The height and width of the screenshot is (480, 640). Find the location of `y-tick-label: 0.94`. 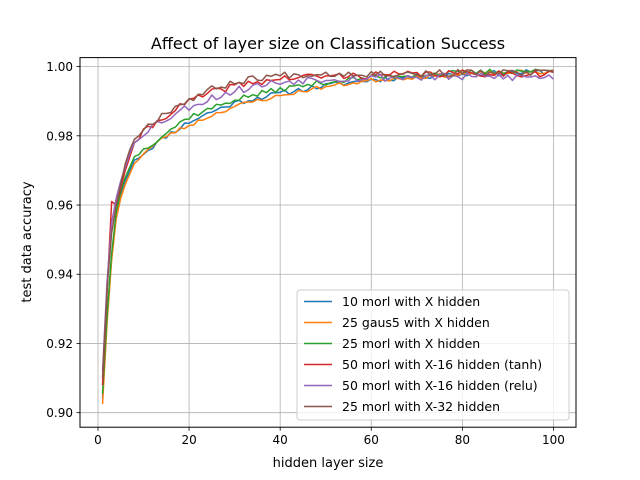

y-tick-label: 0.94 is located at coordinates (59, 275).